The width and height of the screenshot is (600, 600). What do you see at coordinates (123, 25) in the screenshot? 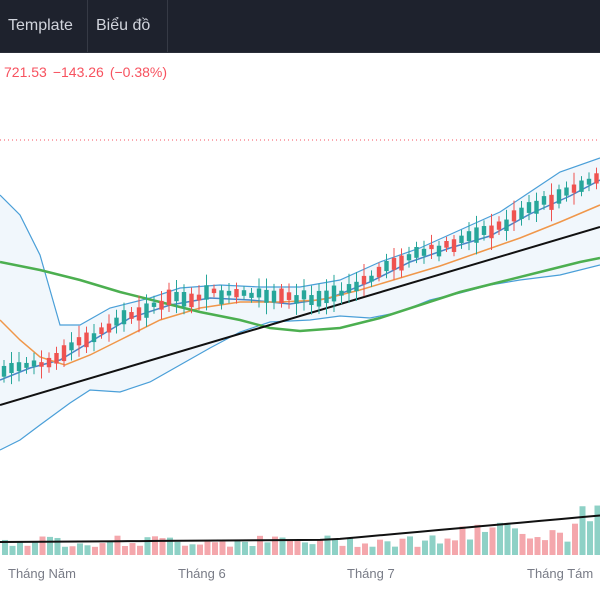
I see `chart-type-button: Biểu đồ` at bounding box center [123, 25].